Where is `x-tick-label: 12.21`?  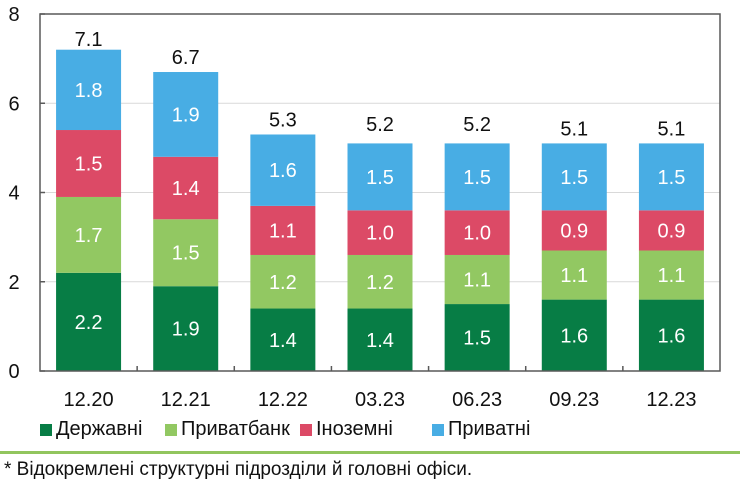
x-tick-label: 12.21 is located at coordinates (186, 400).